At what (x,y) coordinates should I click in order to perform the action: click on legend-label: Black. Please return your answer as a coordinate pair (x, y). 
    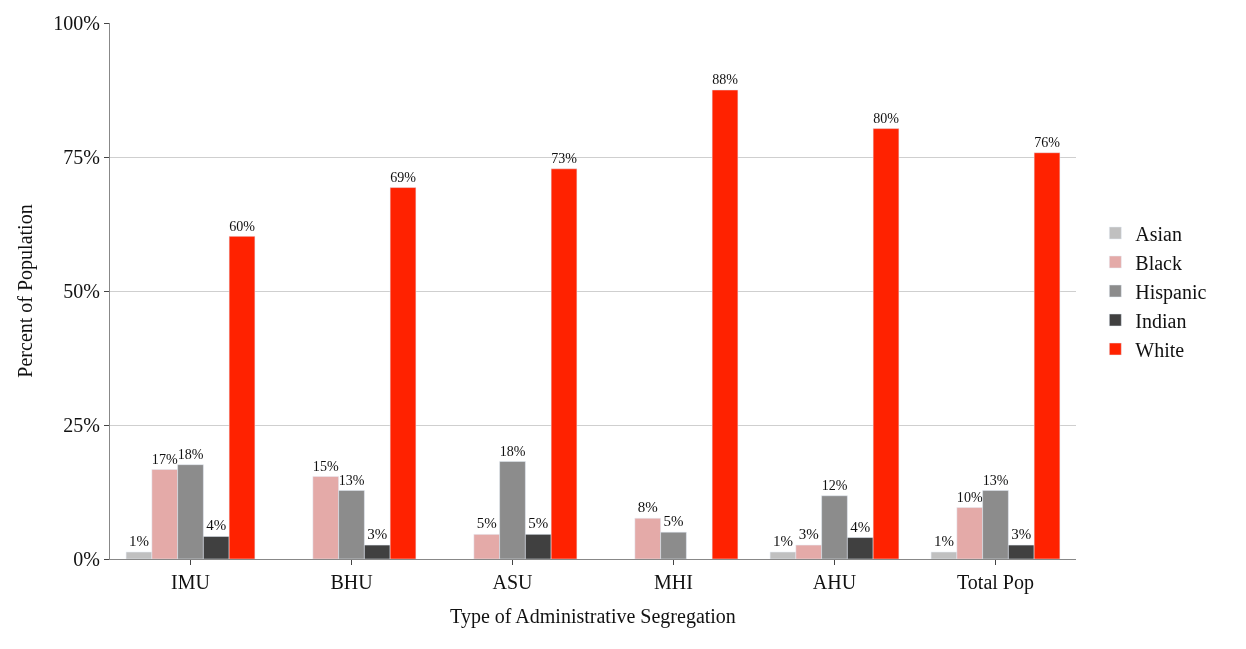
    Looking at the image, I should click on (1158, 262).